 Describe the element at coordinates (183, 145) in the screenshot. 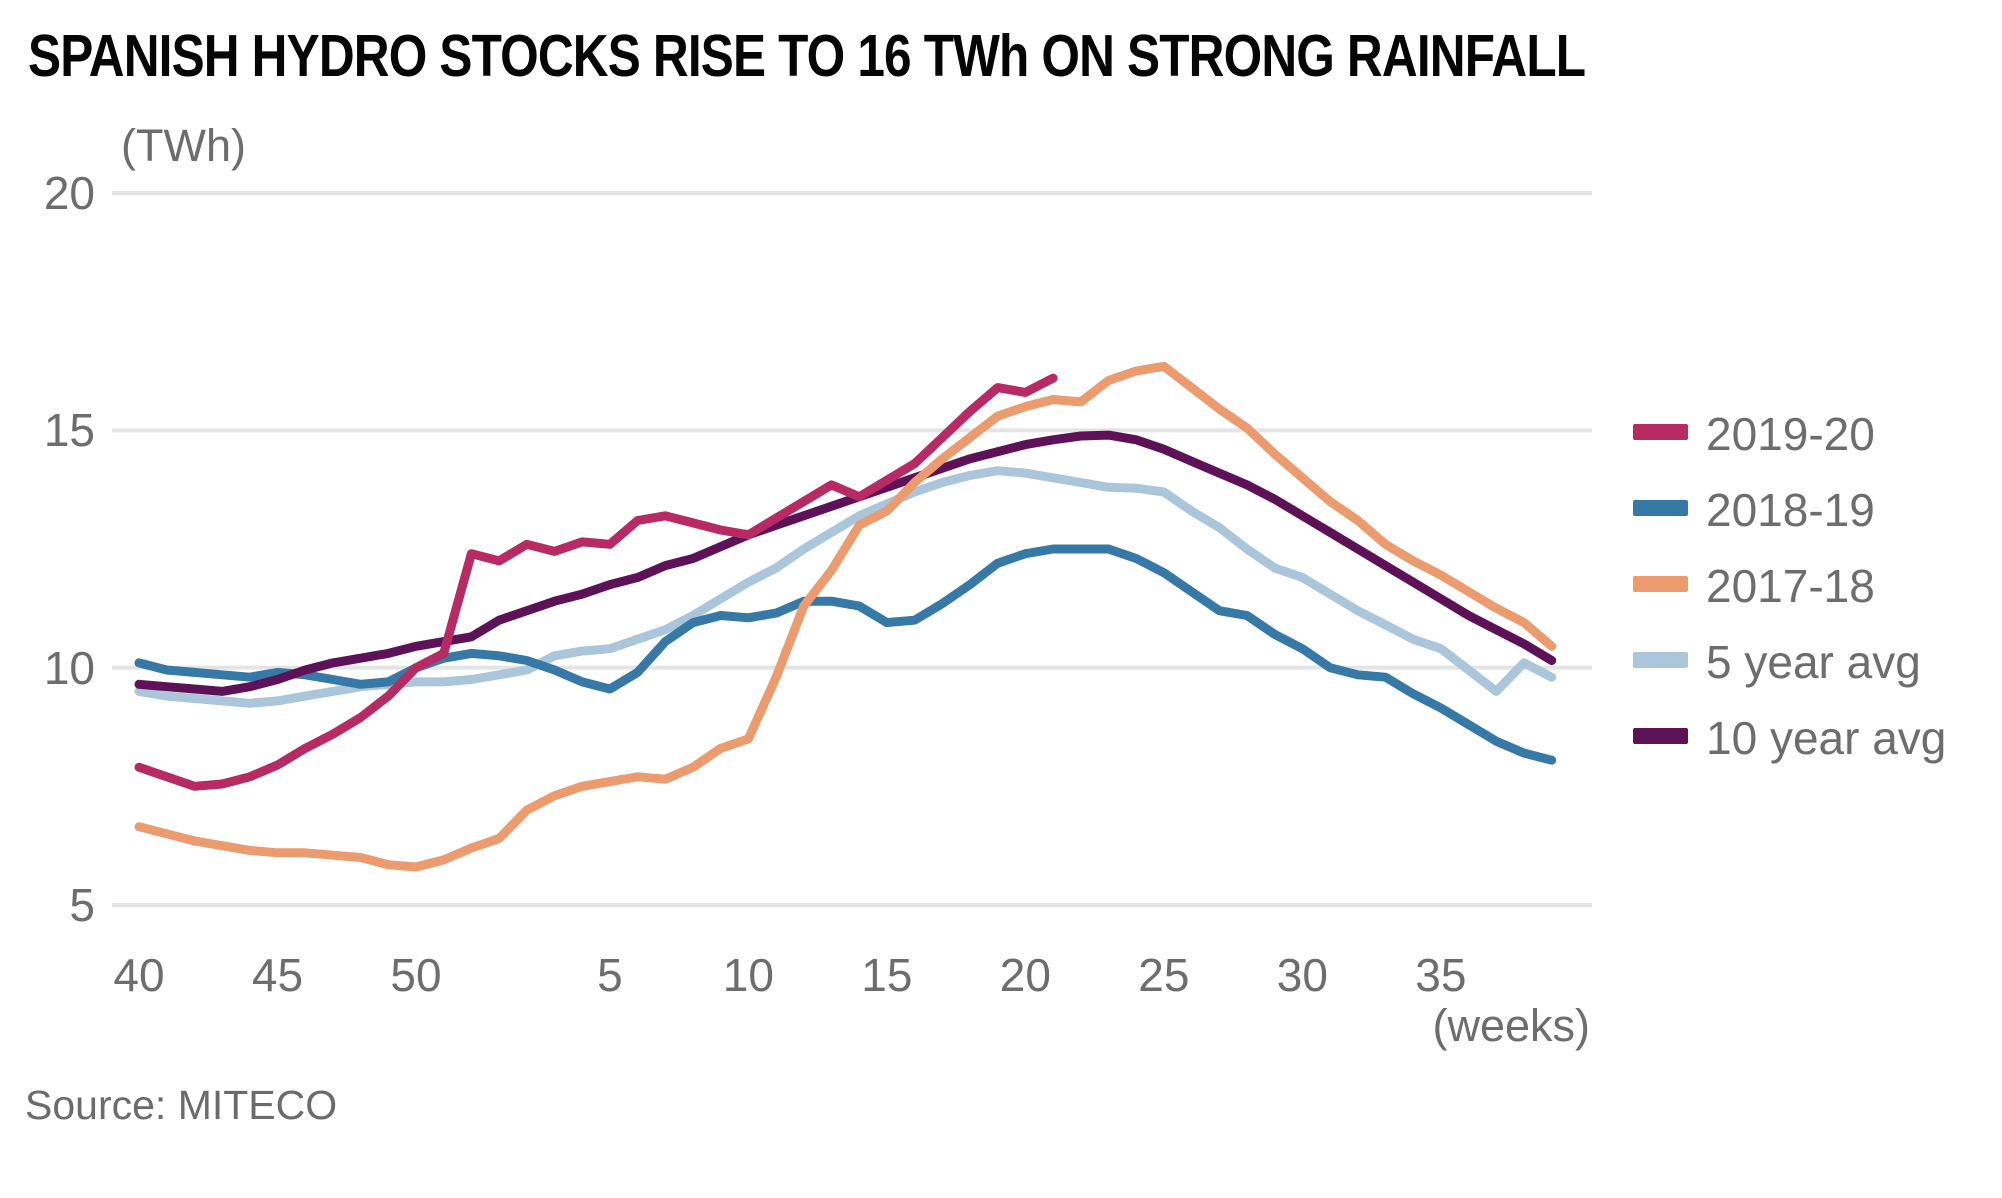

I see `y-axis-unit-label: (TWh)` at that location.